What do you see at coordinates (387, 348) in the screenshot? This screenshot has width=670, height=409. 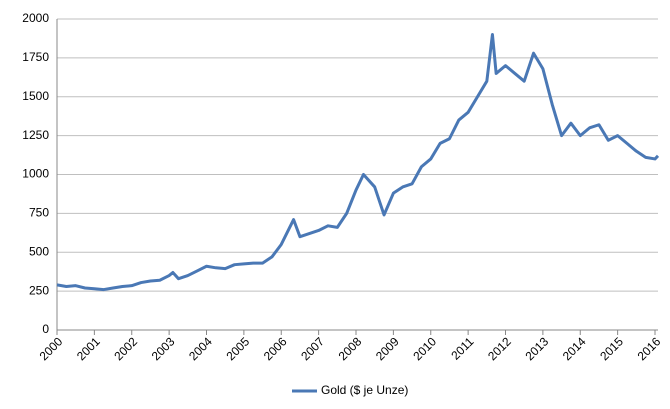 I see `x-tick-label: 2009` at bounding box center [387, 348].